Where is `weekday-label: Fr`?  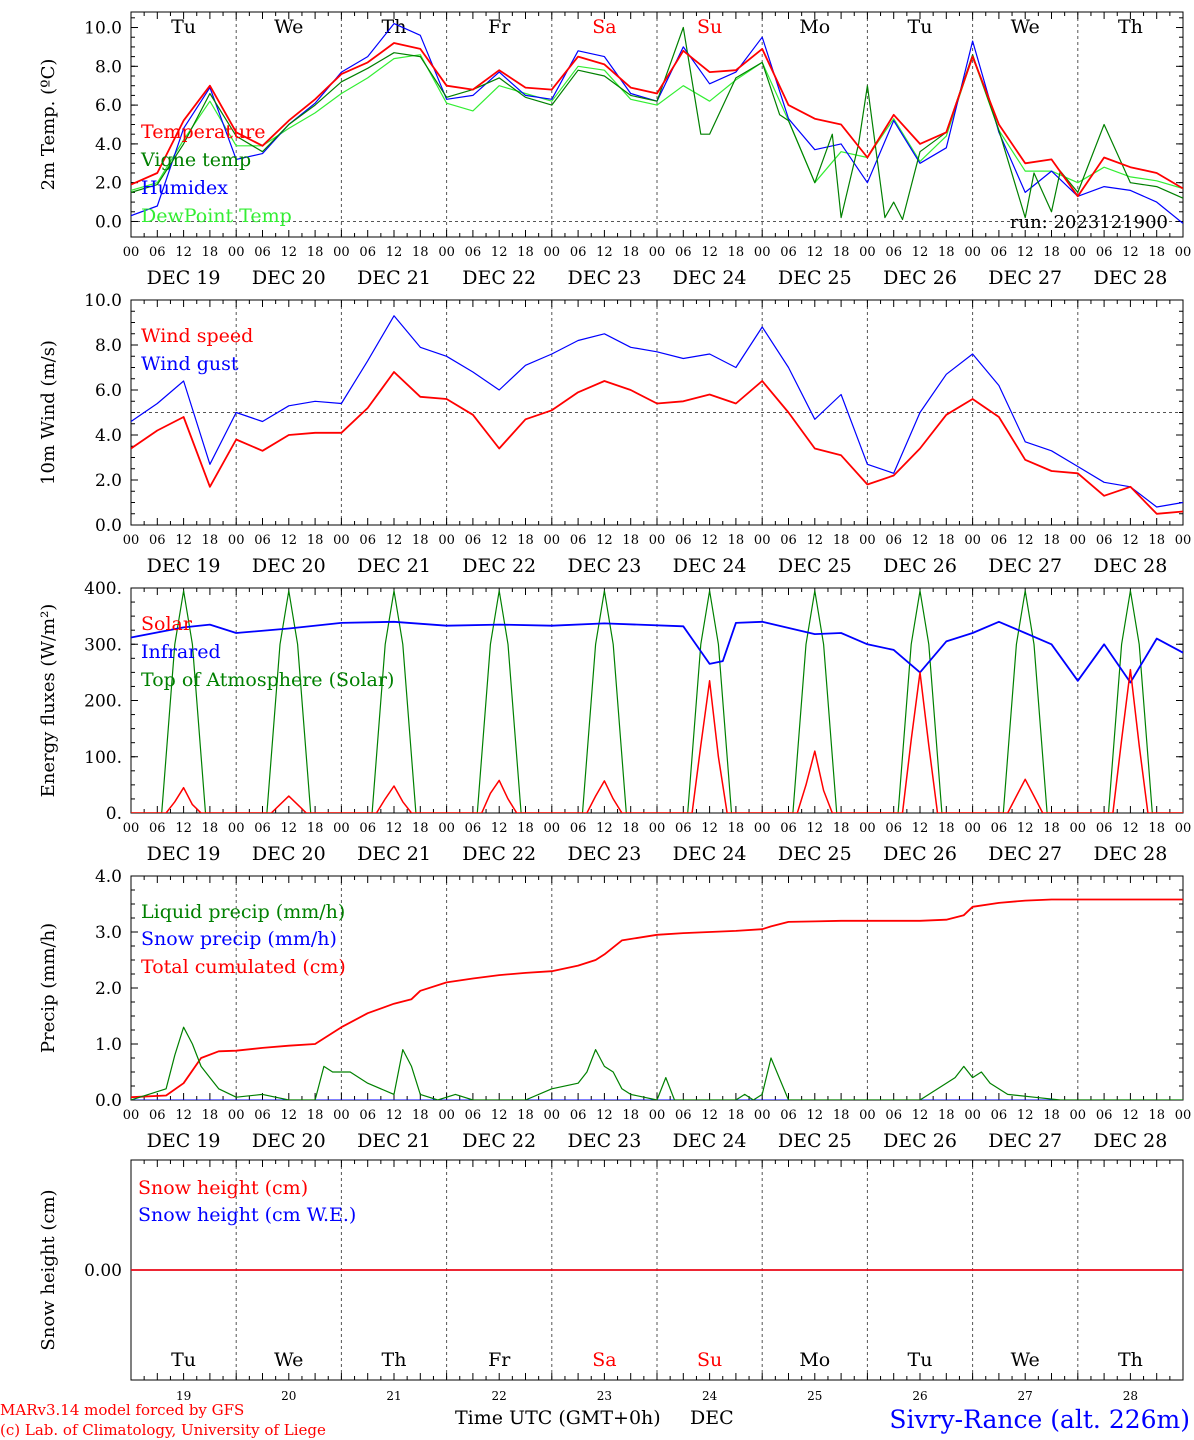
weekday-label: Fr is located at coordinates (499, 1360).